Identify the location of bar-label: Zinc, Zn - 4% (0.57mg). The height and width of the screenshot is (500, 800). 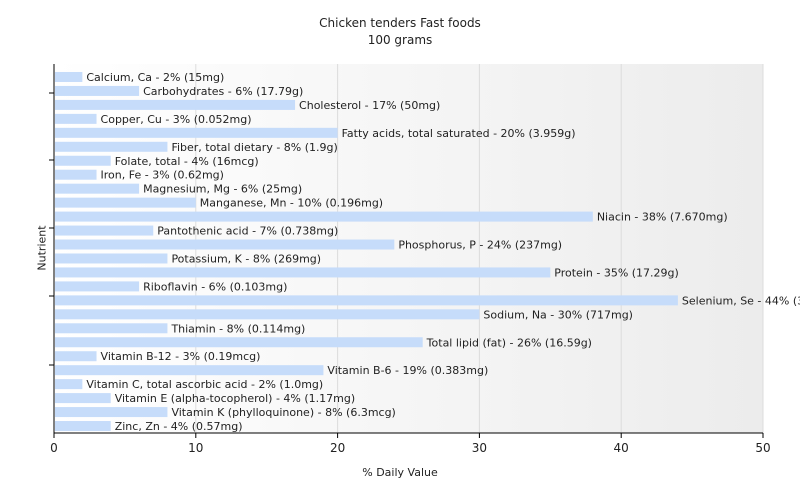
(179, 426).